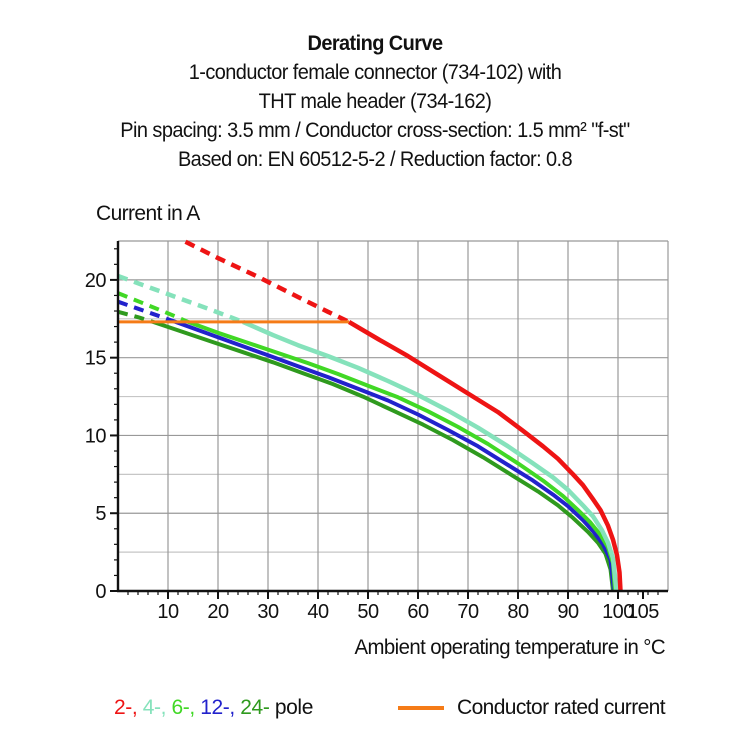 The width and height of the screenshot is (750, 750). I want to click on curve-24-pole-dashed, so click(135, 316).